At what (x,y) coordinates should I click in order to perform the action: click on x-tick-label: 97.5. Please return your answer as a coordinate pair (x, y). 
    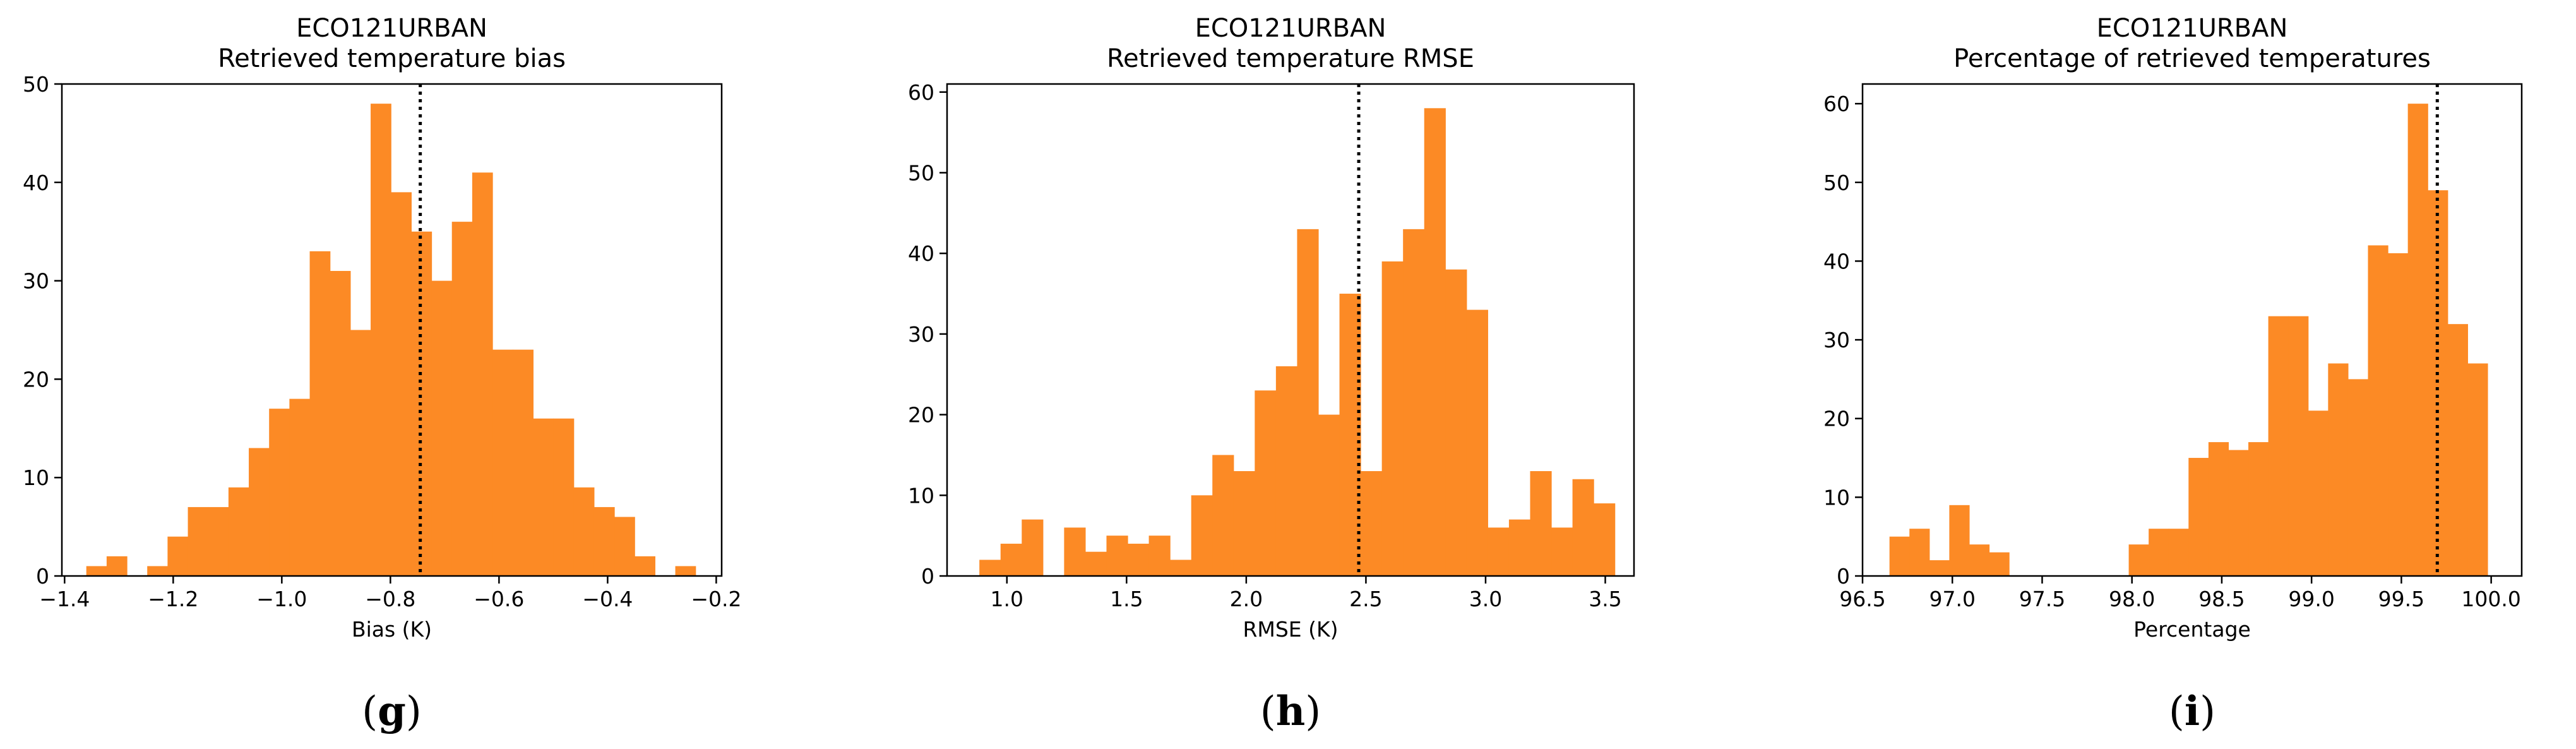
    Looking at the image, I should click on (2042, 599).